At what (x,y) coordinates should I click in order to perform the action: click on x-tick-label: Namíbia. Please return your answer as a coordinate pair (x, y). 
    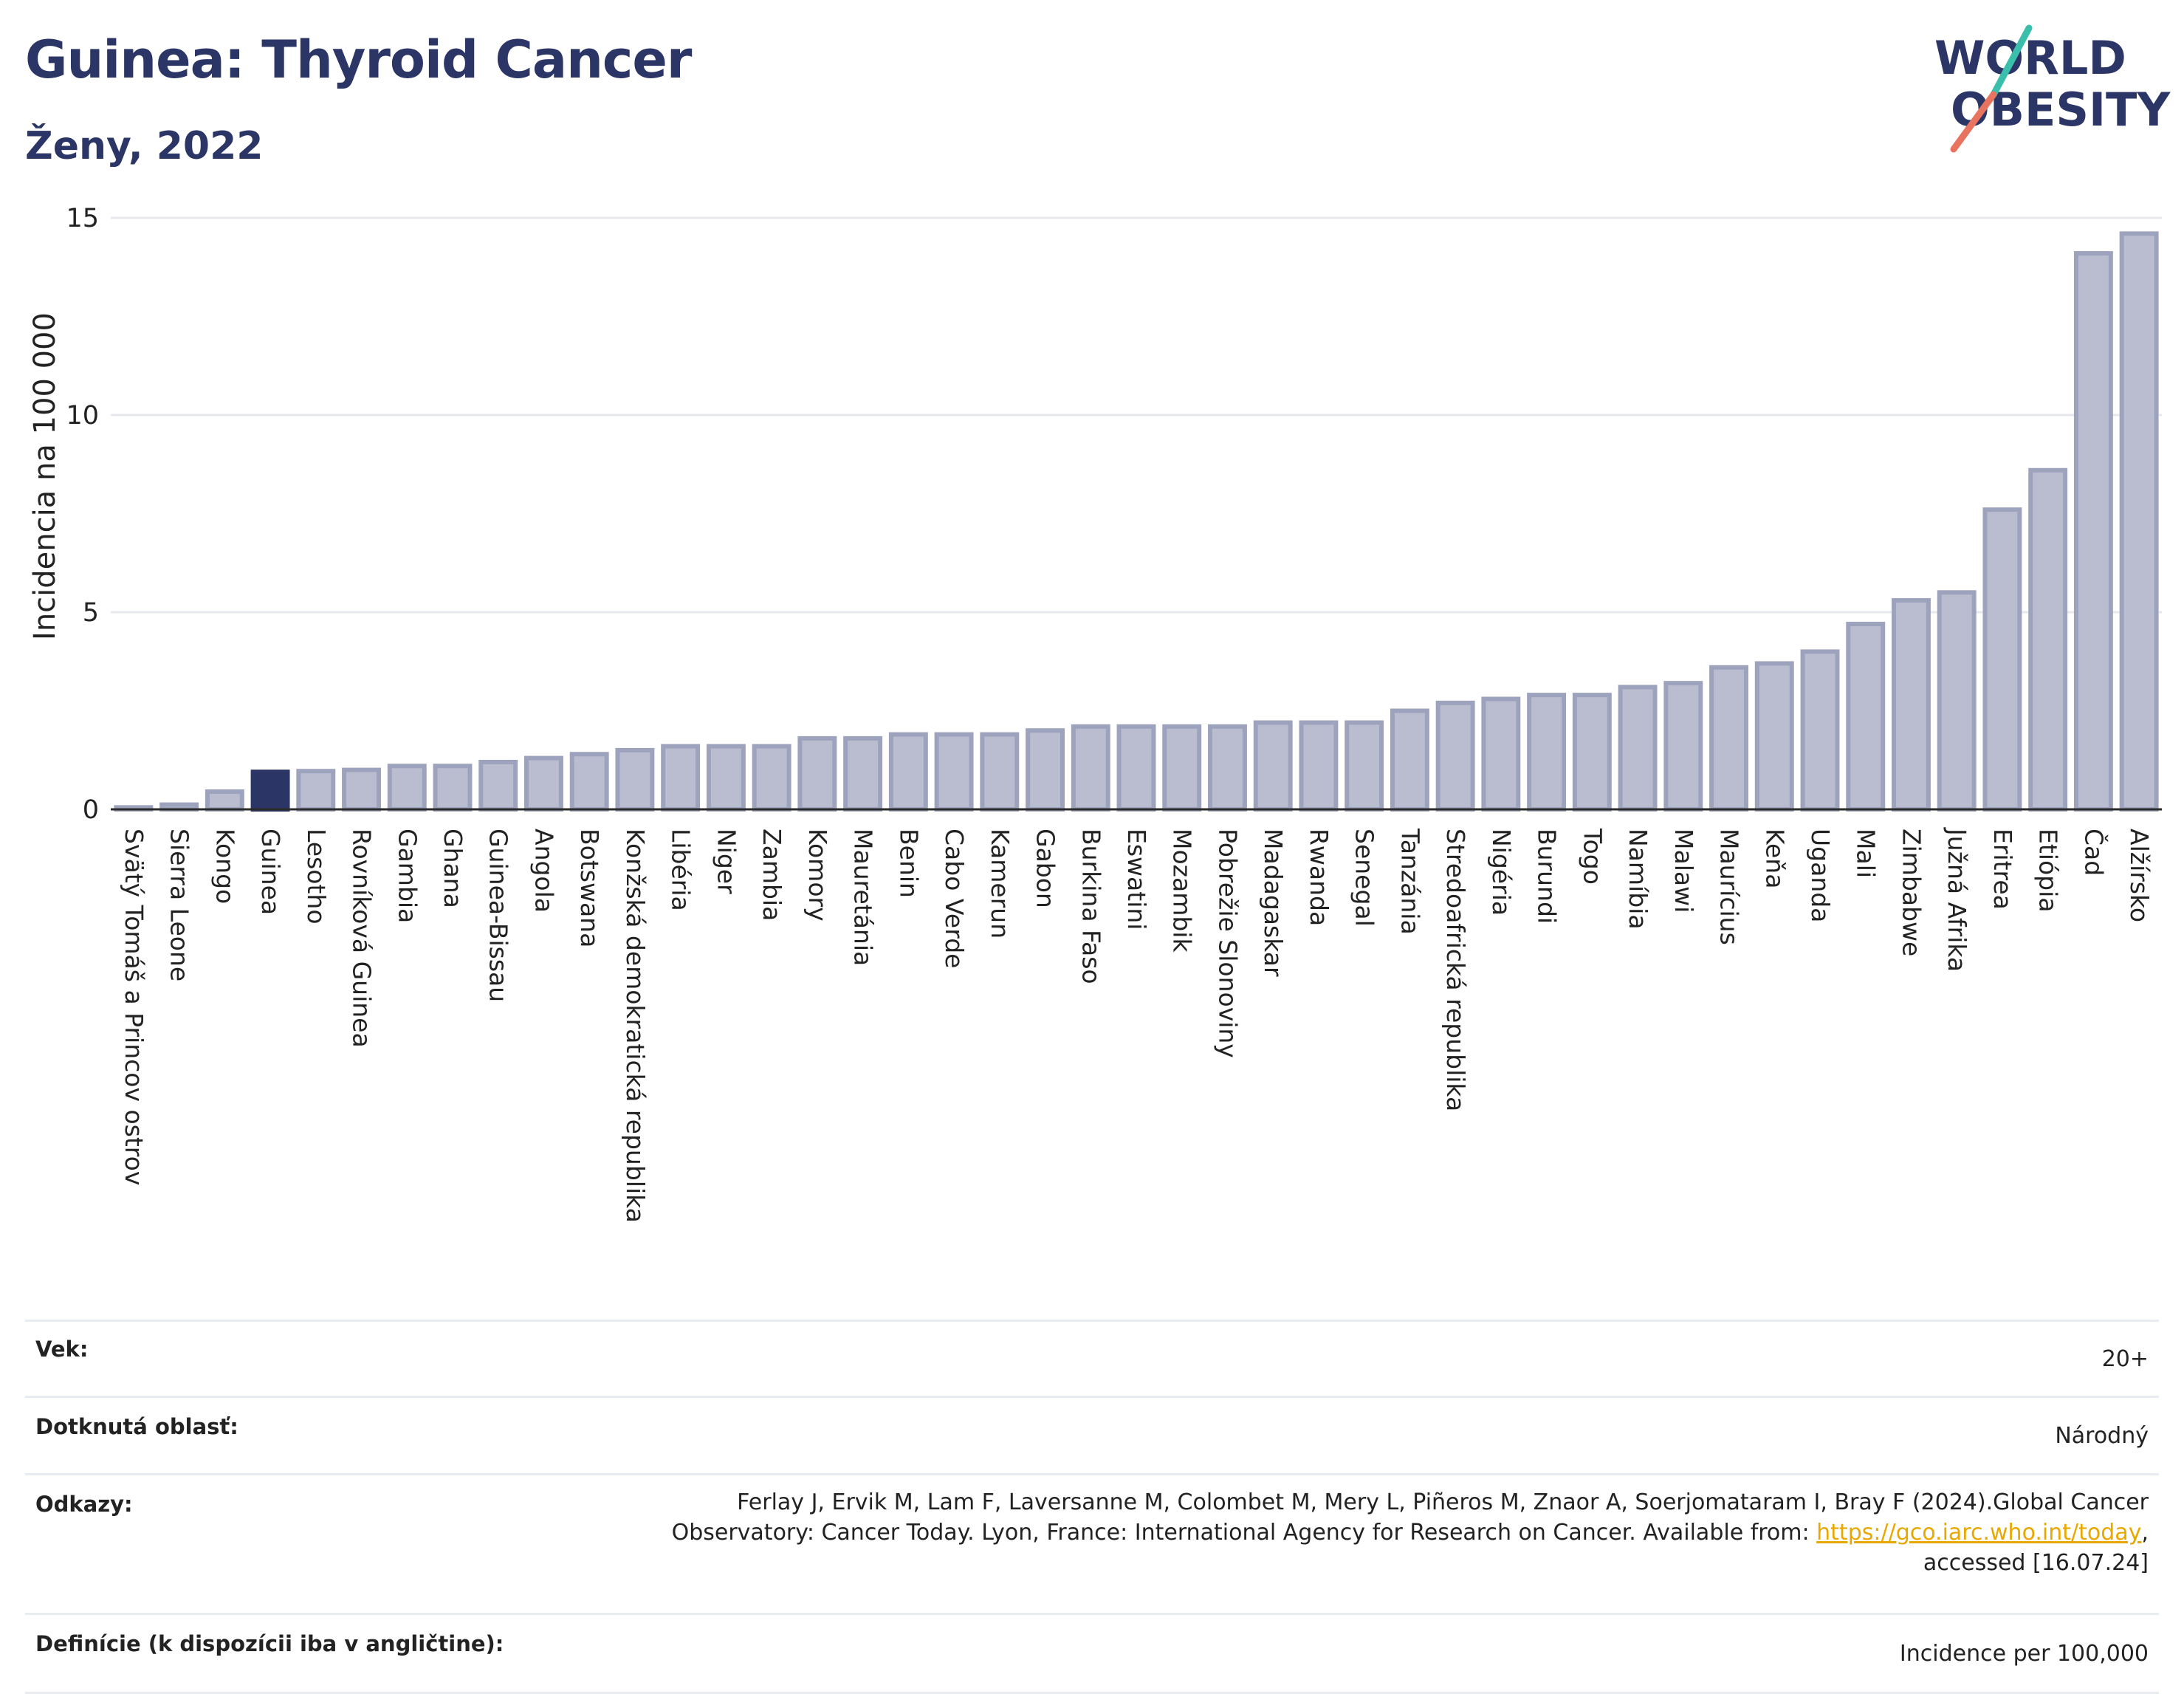
    Looking at the image, I should click on (1638, 879).